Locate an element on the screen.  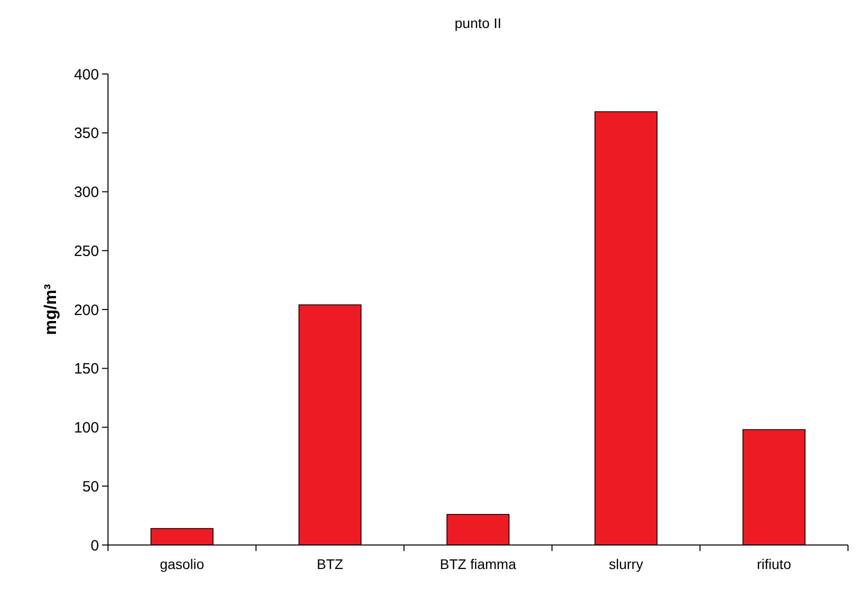
y-tick-label: 0 is located at coordinates (94, 545).